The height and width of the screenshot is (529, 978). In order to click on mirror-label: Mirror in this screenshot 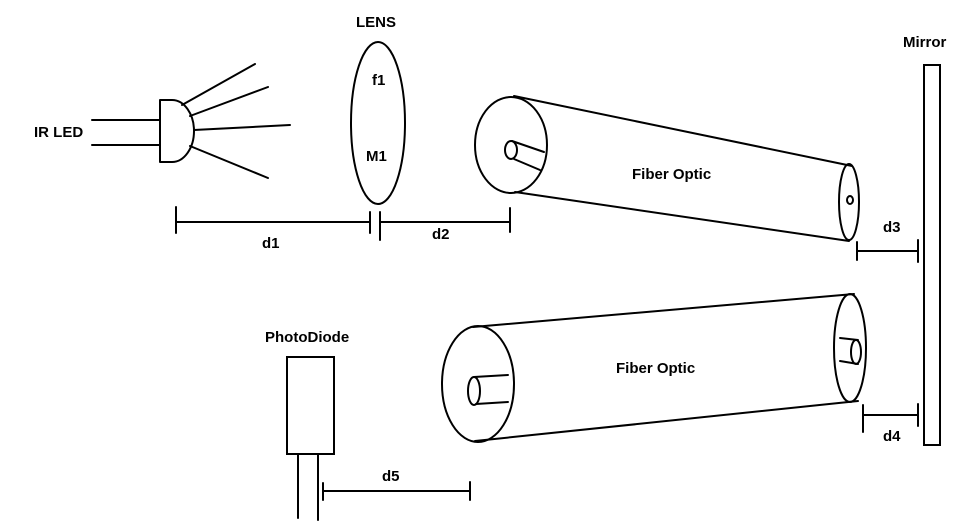, I will do `click(925, 42)`.